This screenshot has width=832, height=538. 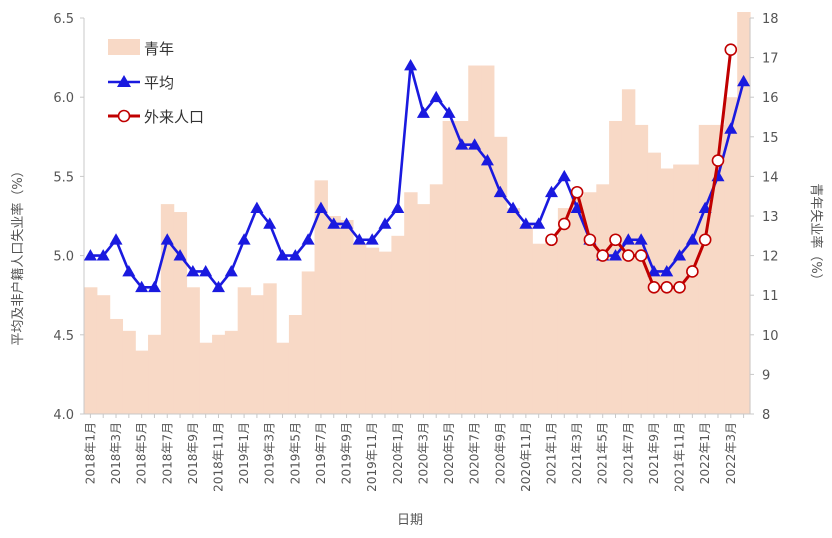 I want to click on x-tick-label: 2021年11月, so click(x=680, y=457).